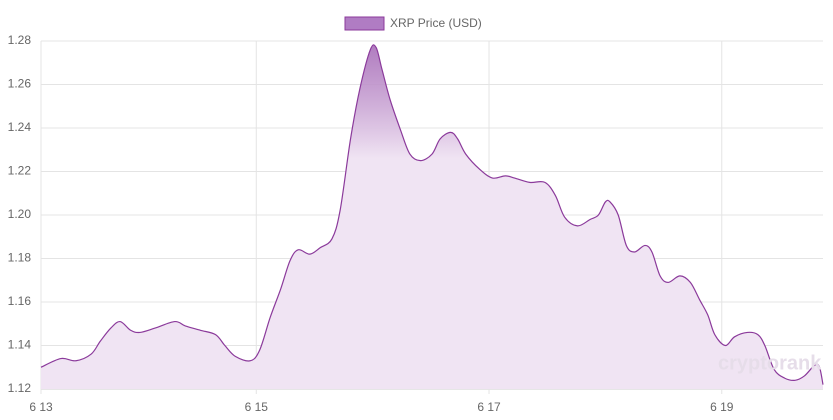  What do you see at coordinates (20, 171) in the screenshot?
I see `y-tick-label: 1.22` at bounding box center [20, 171].